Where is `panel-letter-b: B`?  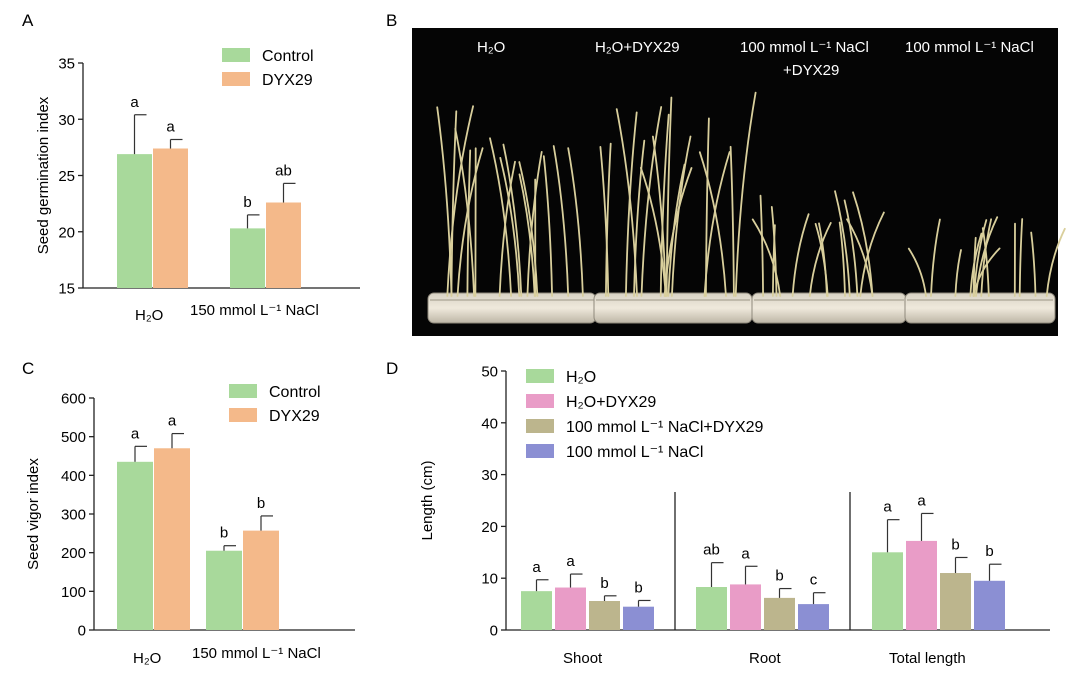 panel-letter-b: B is located at coordinates (391, 20).